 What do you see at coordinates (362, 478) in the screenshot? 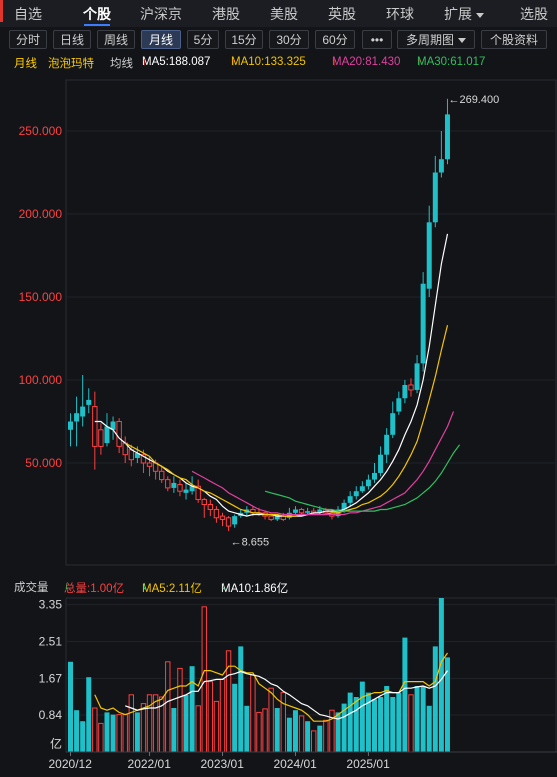
I see `ma30-line` at bounding box center [362, 478].